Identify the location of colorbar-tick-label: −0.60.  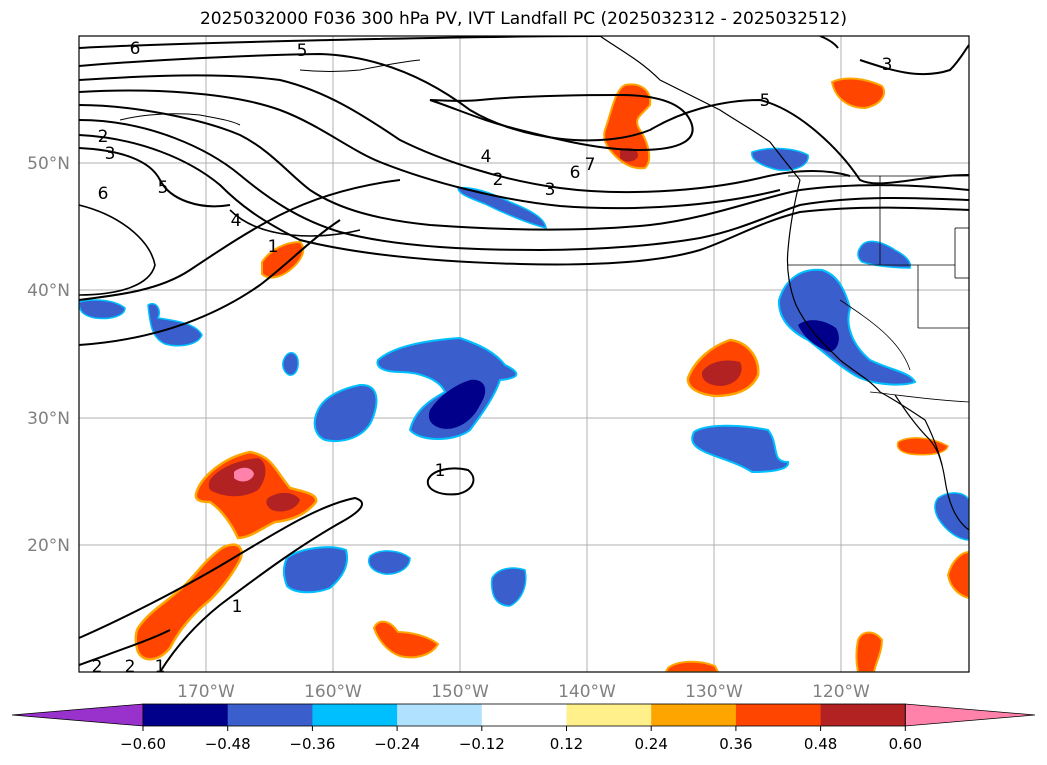
(143, 744).